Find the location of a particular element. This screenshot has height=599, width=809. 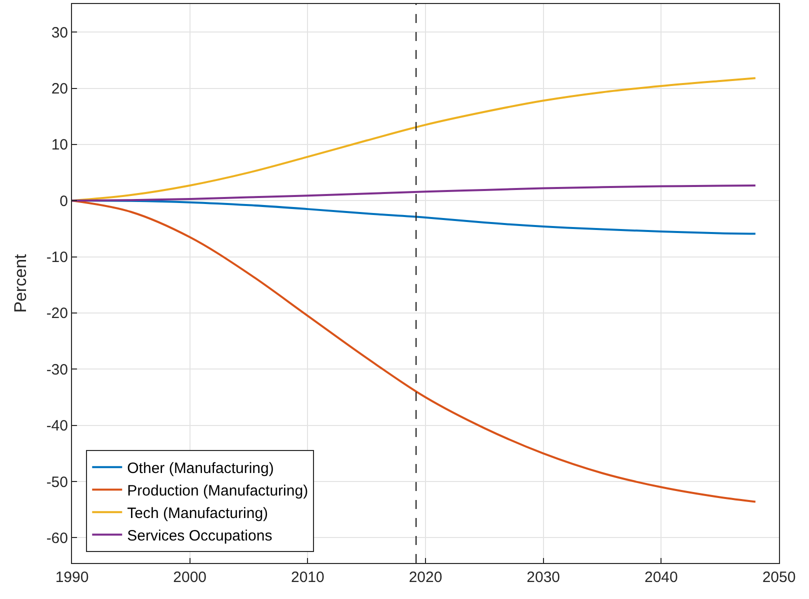

y-tick-label: -20 is located at coordinates (57, 313).